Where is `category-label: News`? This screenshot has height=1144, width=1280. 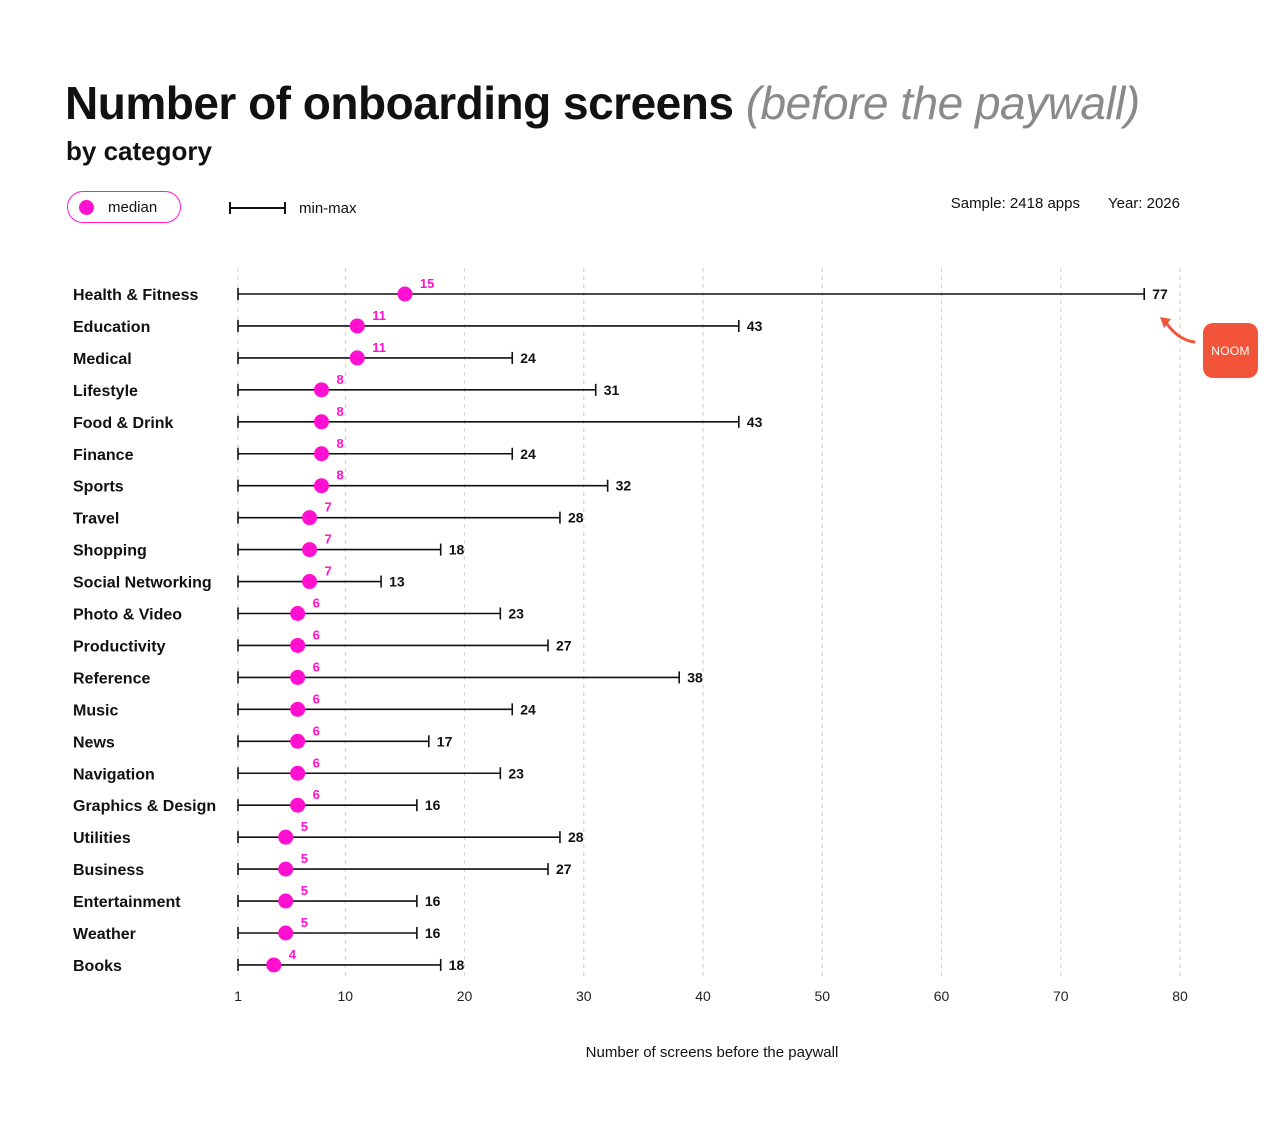
category-label: News is located at coordinates (94, 742).